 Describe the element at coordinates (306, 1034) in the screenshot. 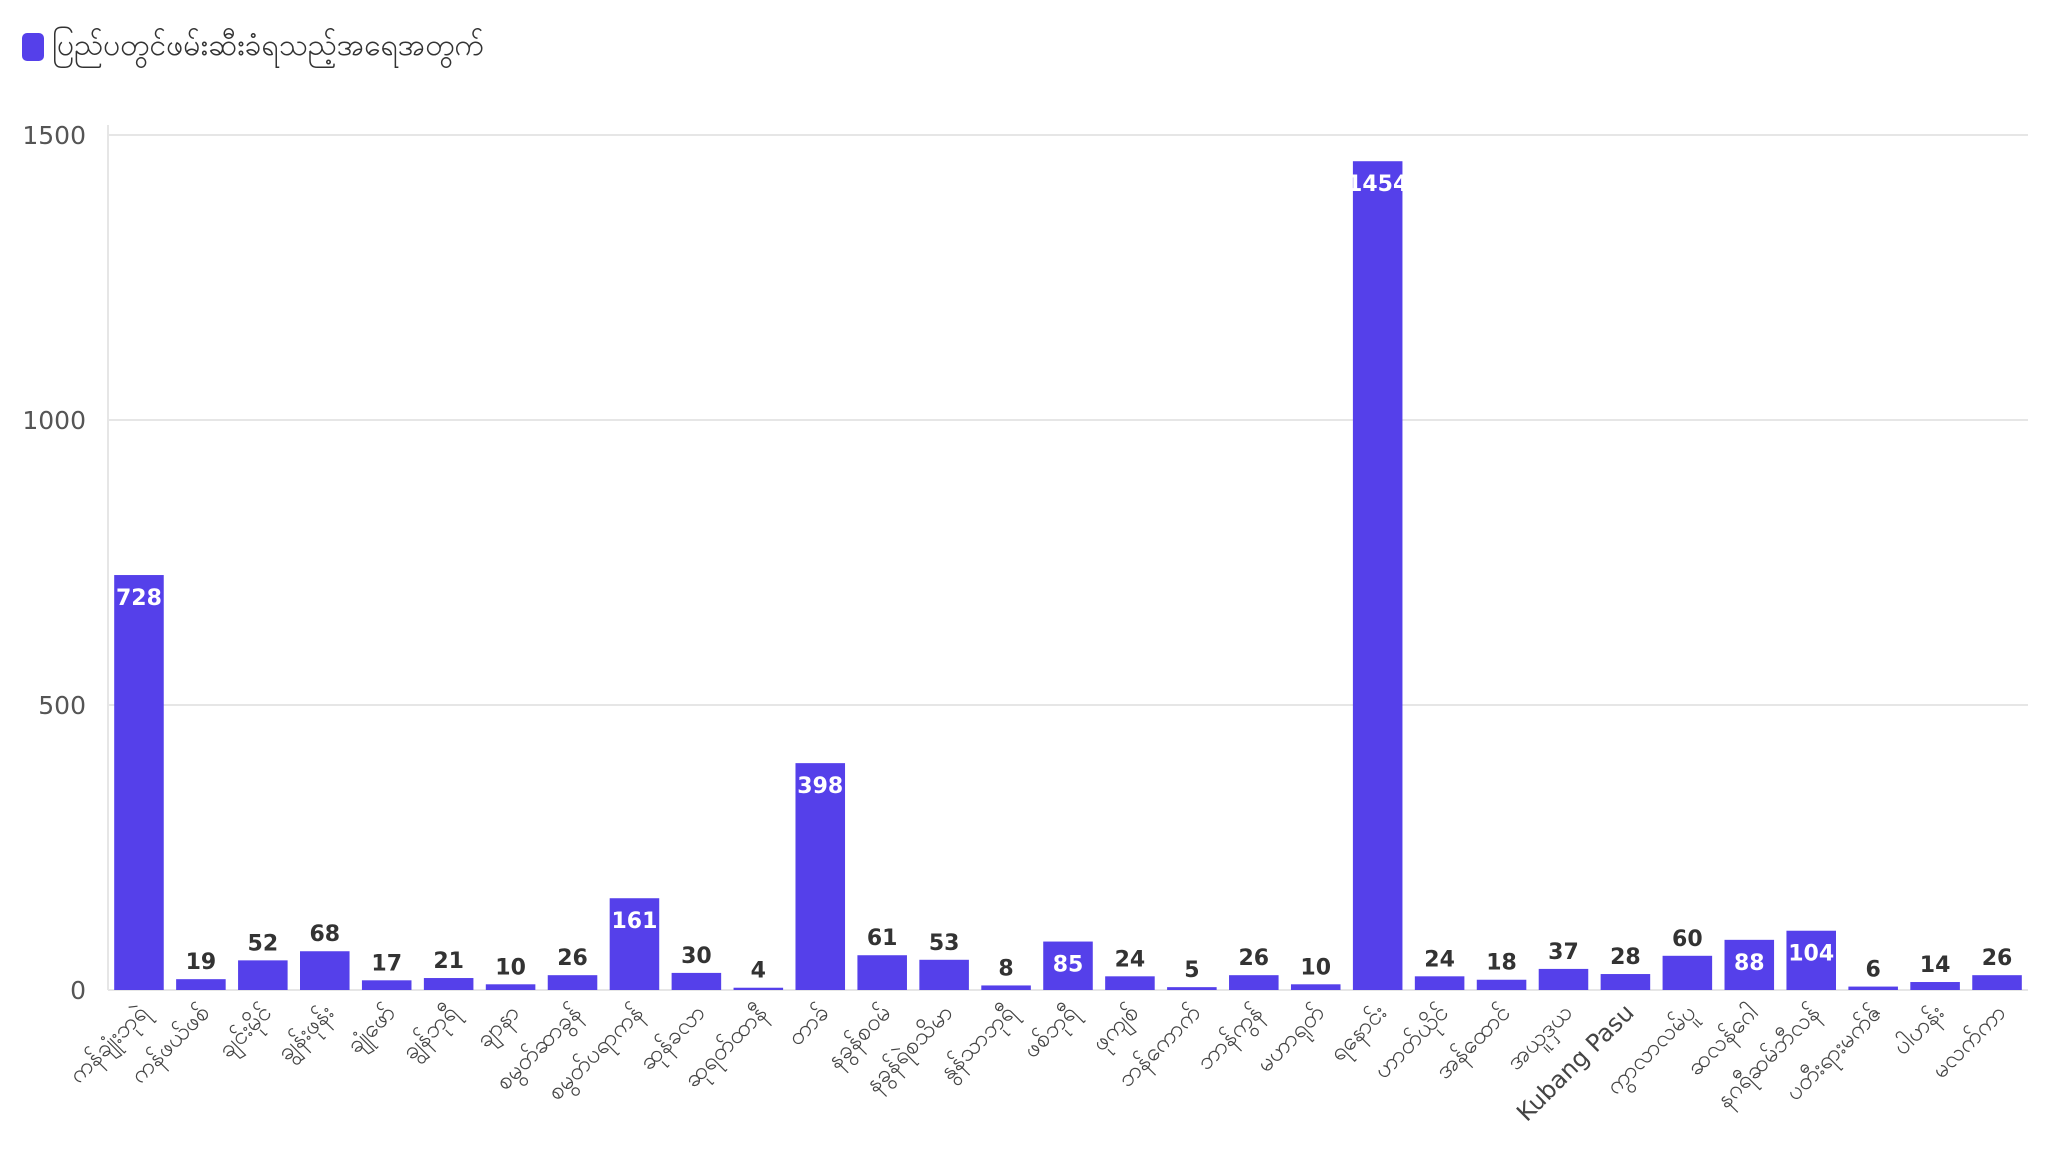

I see `x-tick-label: ချွန်းဖုန်း` at that location.